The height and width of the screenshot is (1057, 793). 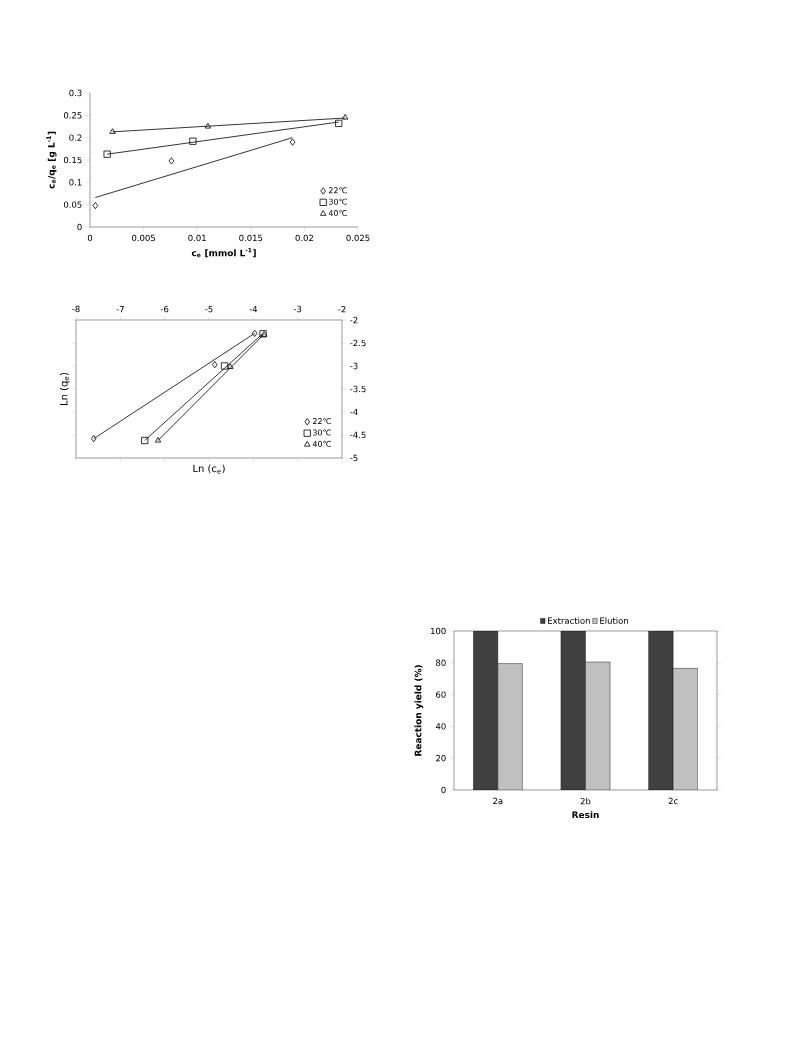 What do you see at coordinates (441, 758) in the screenshot?
I see `y-tick-label: 20` at bounding box center [441, 758].